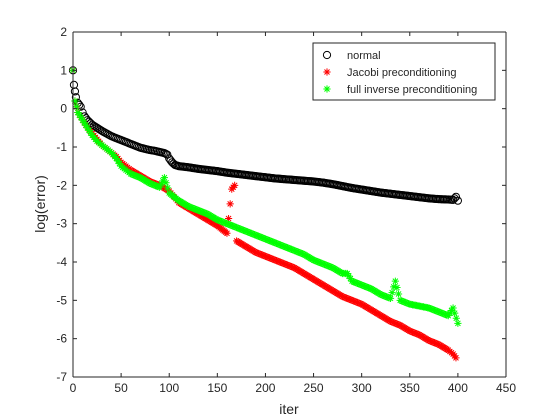 This screenshot has height=420, width=560. Describe the element at coordinates (410, 388) in the screenshot. I see `x-tick-label: 350` at that location.